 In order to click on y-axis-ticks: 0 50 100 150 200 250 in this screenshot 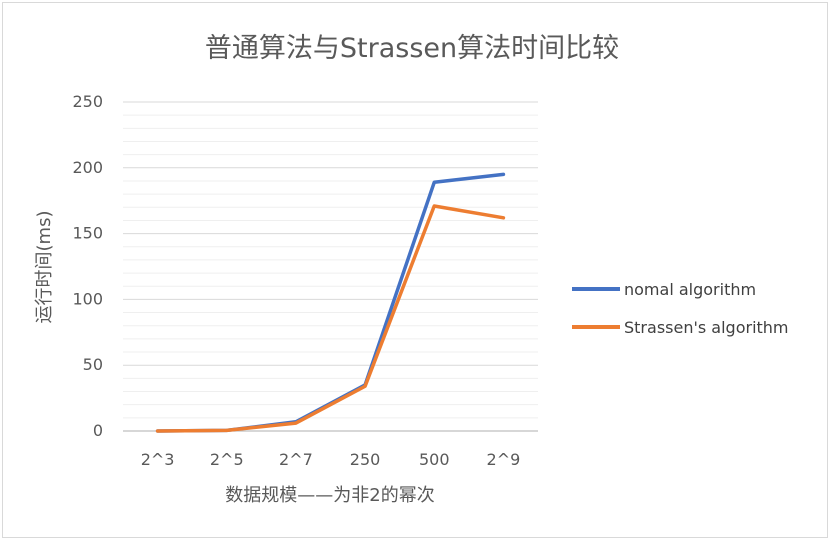, I will do `click(87, 266)`.